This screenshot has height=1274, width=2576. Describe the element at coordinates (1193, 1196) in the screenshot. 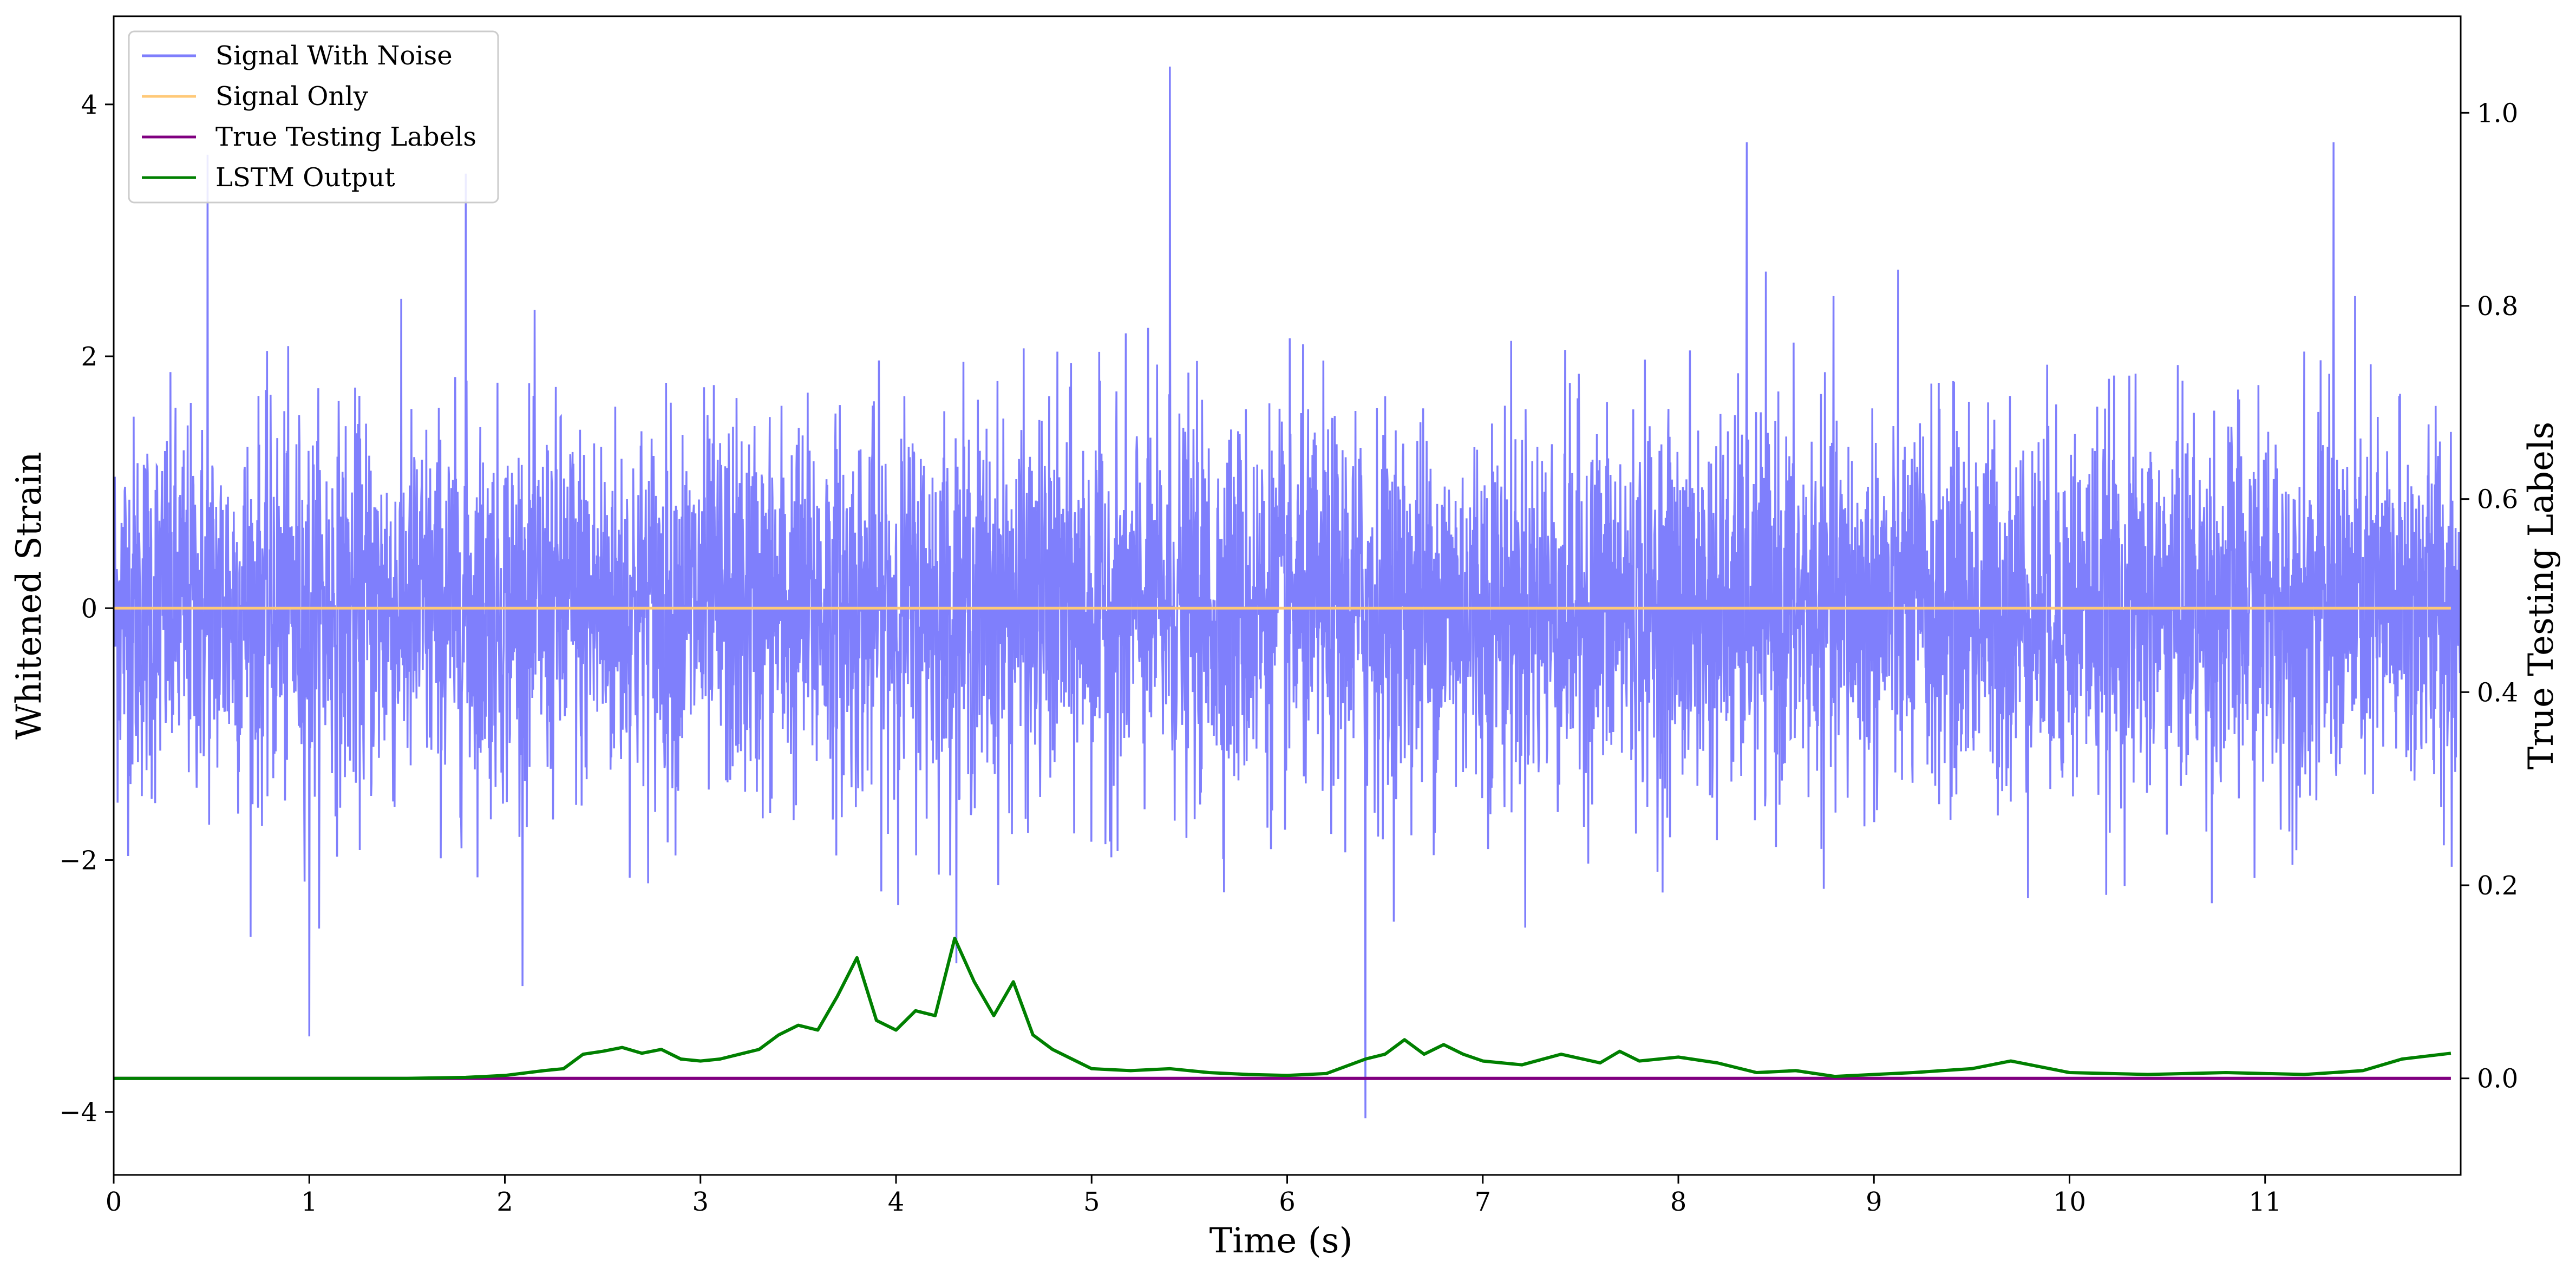

I see `x-axis: 0 1 2 3 4 5 6 7 8 9 10 11` at that location.